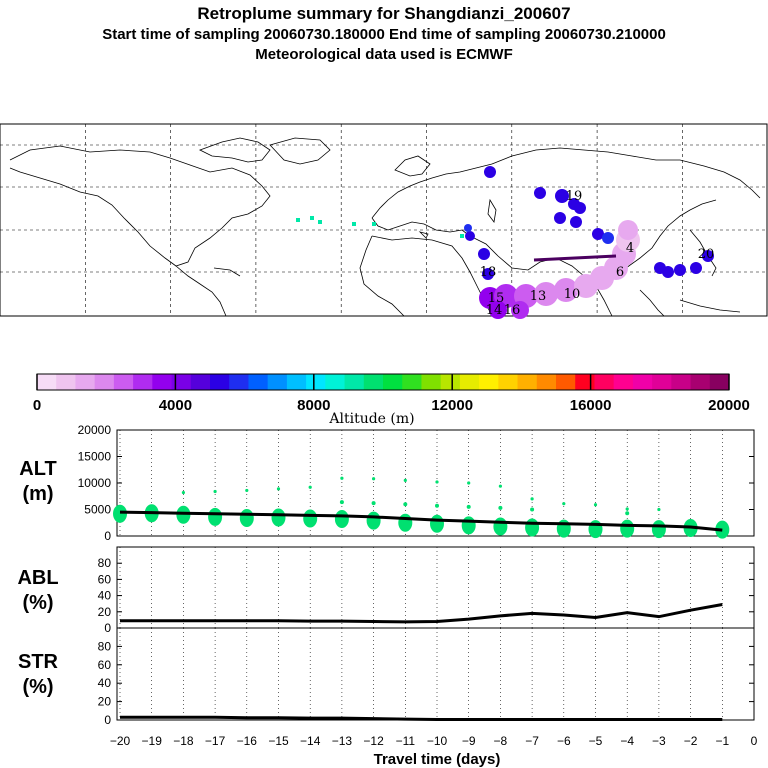 Image resolution: width=768 pixels, height=768 pixels. Describe the element at coordinates (627, 741) in the screenshot. I see `x-tick-label: −4` at that location.